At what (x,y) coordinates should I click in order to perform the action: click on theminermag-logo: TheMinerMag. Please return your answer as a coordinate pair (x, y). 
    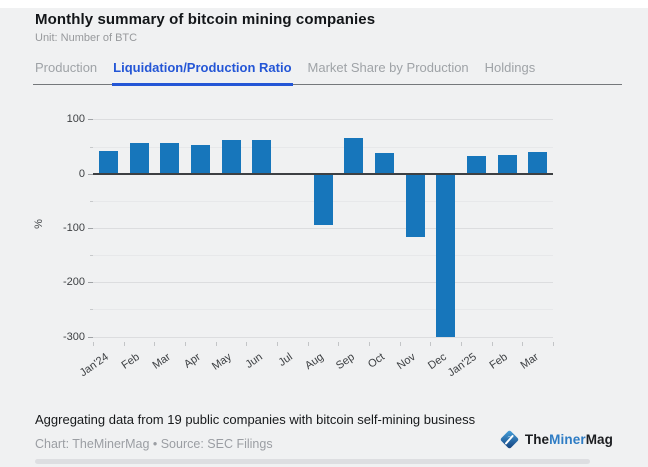
    Looking at the image, I should click on (556, 439).